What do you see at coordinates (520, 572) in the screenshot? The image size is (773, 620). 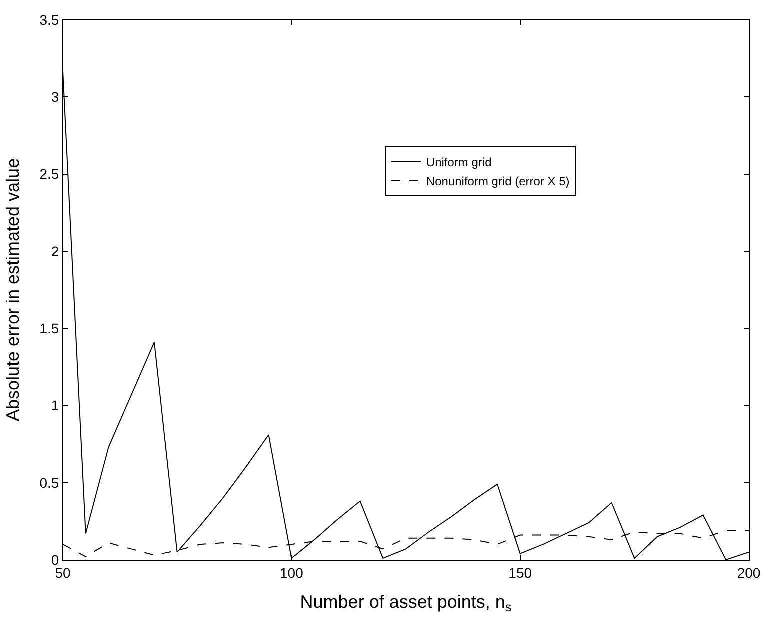 I see `x-tick-label: 150` at bounding box center [520, 572].